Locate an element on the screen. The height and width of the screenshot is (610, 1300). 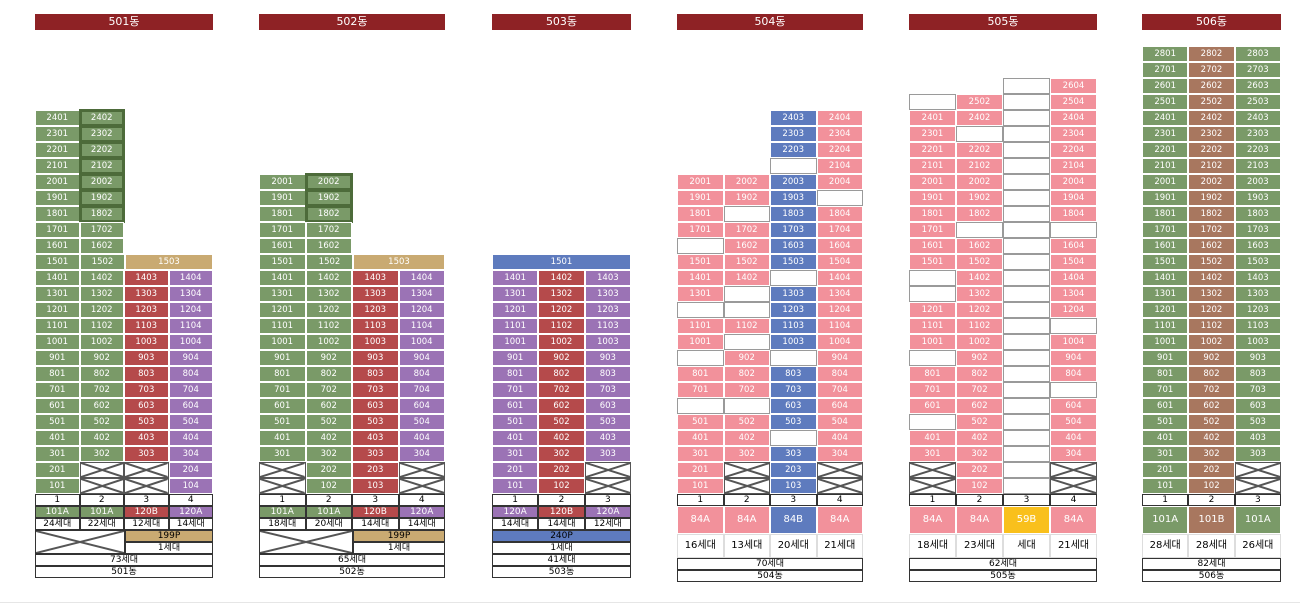
unit-cell: 1404 is located at coordinates (190, 278).